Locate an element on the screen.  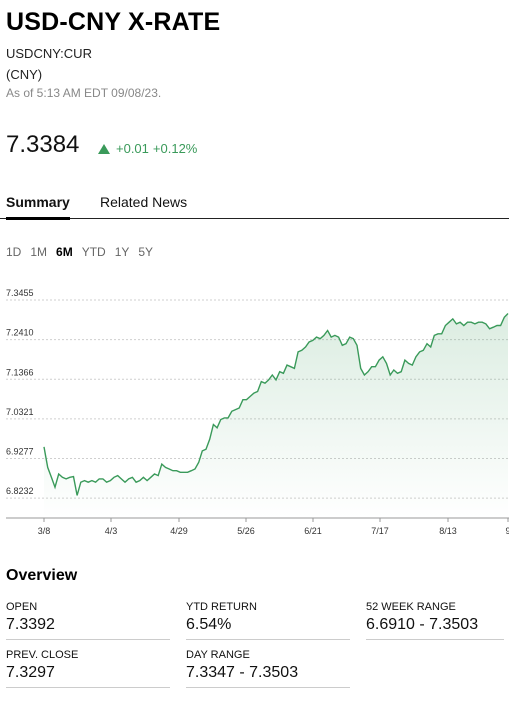
stat-label: PREV. CLOSE is located at coordinates (42, 655).